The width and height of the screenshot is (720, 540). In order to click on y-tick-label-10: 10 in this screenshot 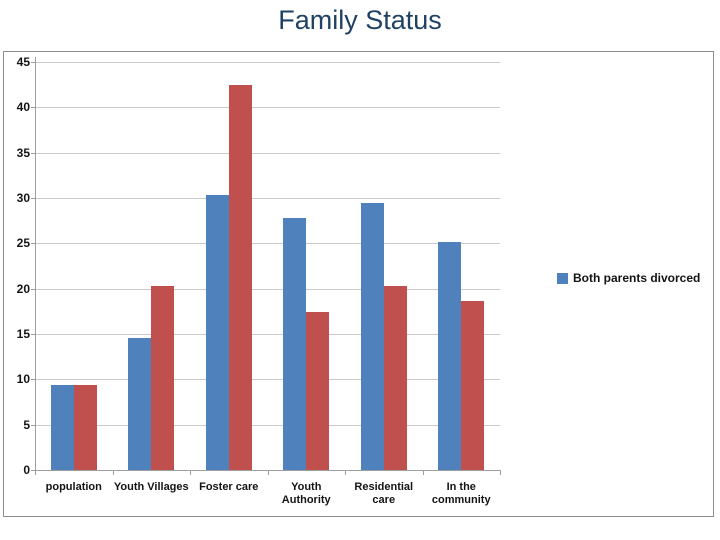, I will do `click(23, 379)`.